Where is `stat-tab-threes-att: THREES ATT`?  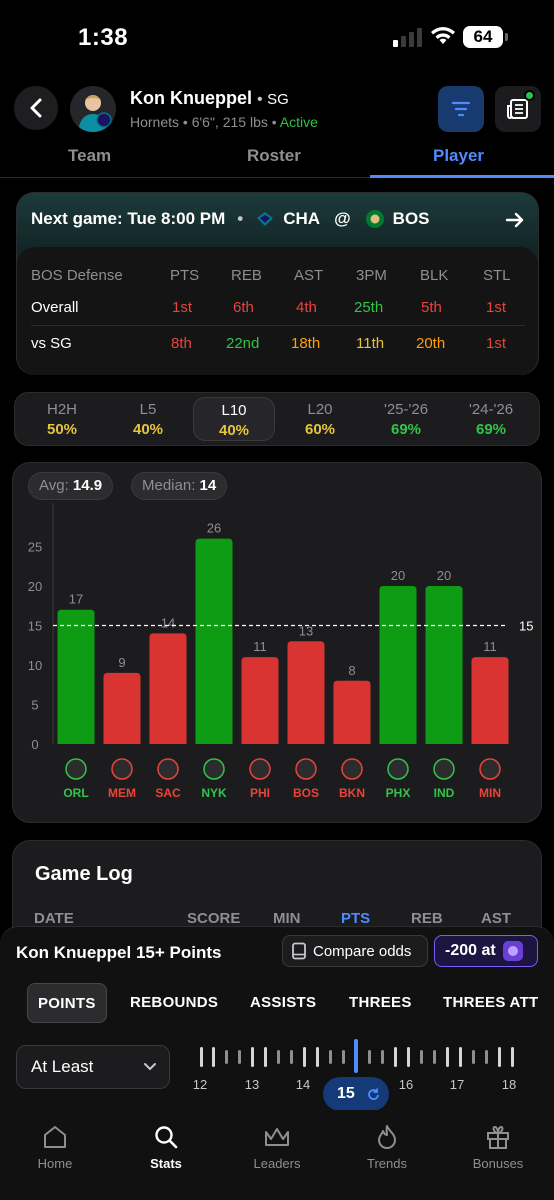 stat-tab-threes-att: THREES ATT is located at coordinates (491, 1002).